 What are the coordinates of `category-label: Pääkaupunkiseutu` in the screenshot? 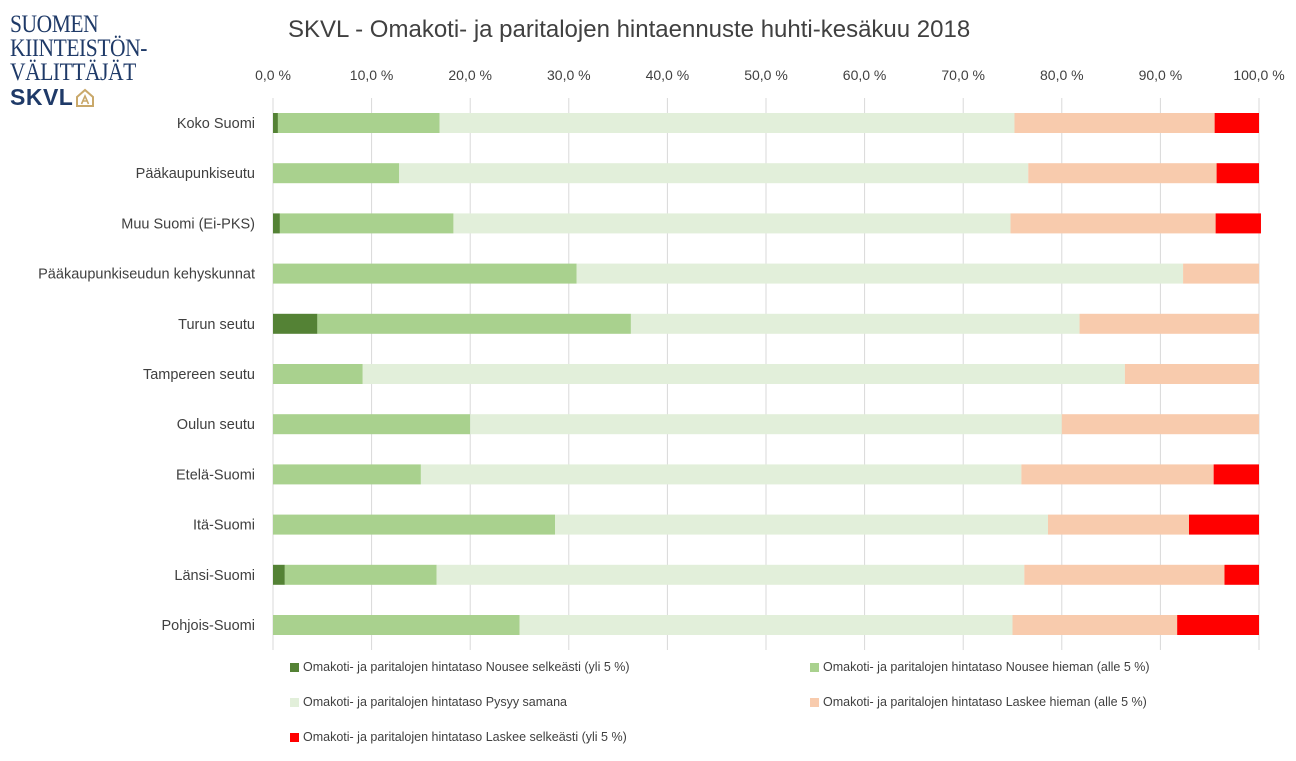 It's located at (195, 174).